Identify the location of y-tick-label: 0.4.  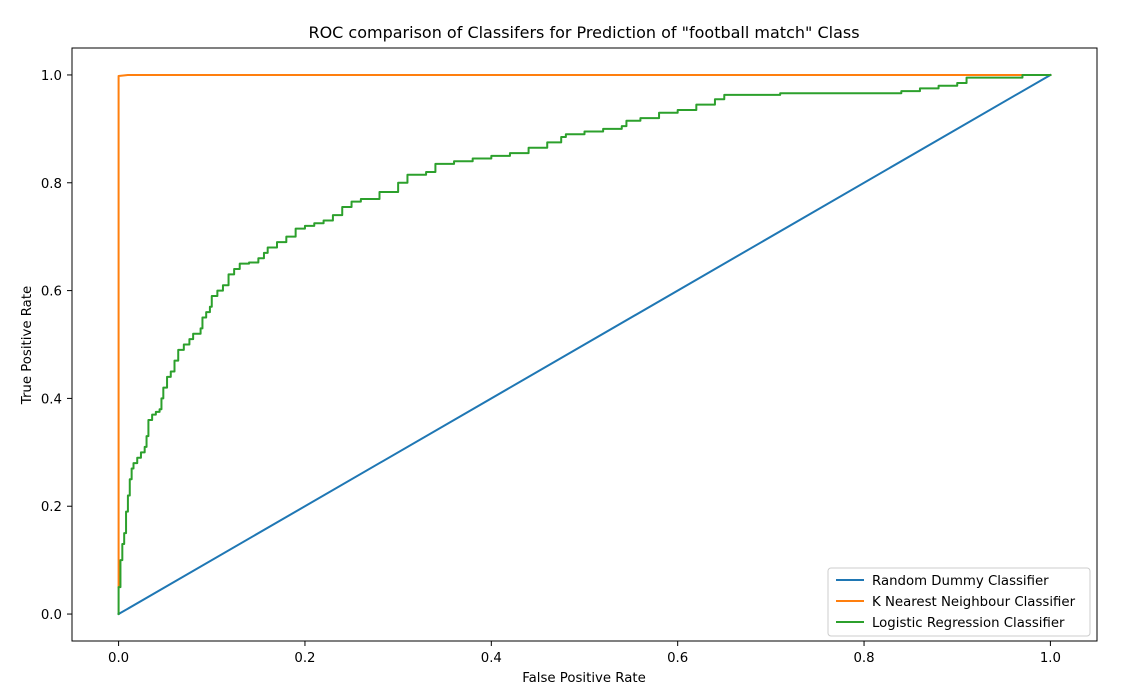
(51, 399).